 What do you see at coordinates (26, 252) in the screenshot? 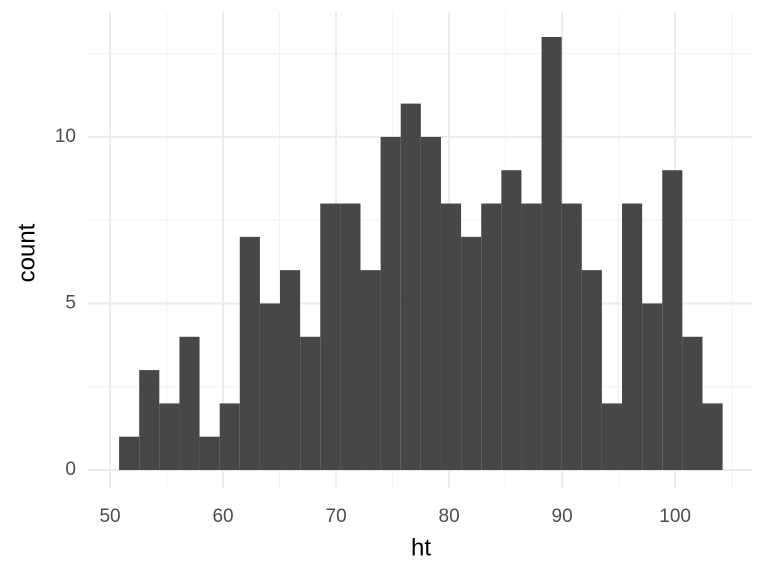
I see `y-axis-label: count` at bounding box center [26, 252].